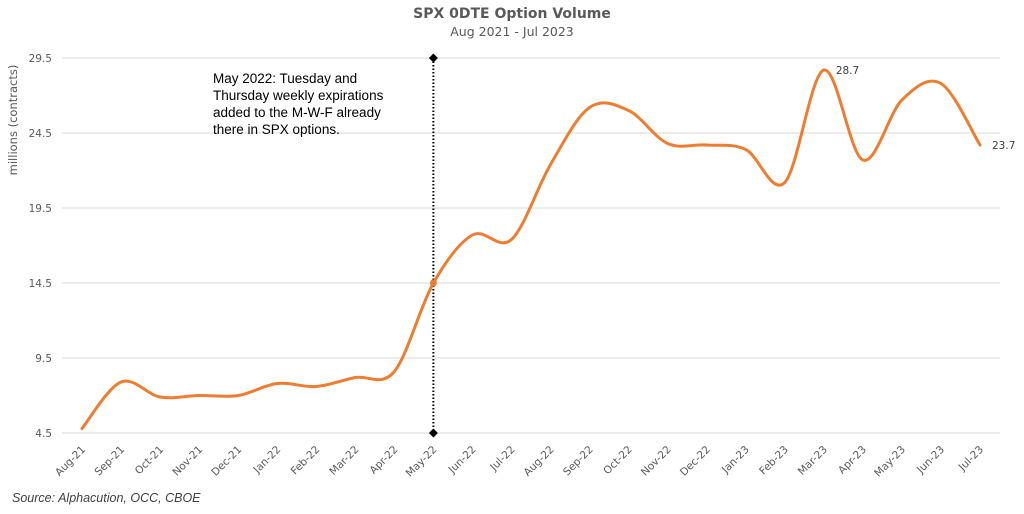 The width and height of the screenshot is (1024, 514). What do you see at coordinates (617, 460) in the screenshot?
I see `x-tick-label: Oct-22` at bounding box center [617, 460].